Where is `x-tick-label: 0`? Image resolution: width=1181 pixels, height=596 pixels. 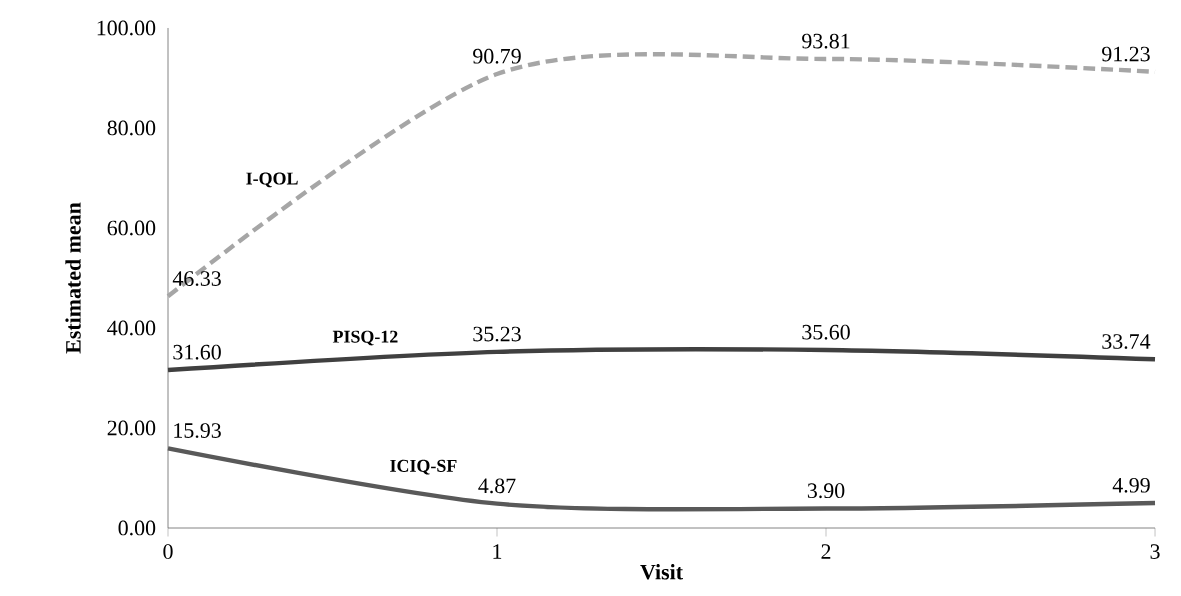 x-tick-label: 0 is located at coordinates (168, 551).